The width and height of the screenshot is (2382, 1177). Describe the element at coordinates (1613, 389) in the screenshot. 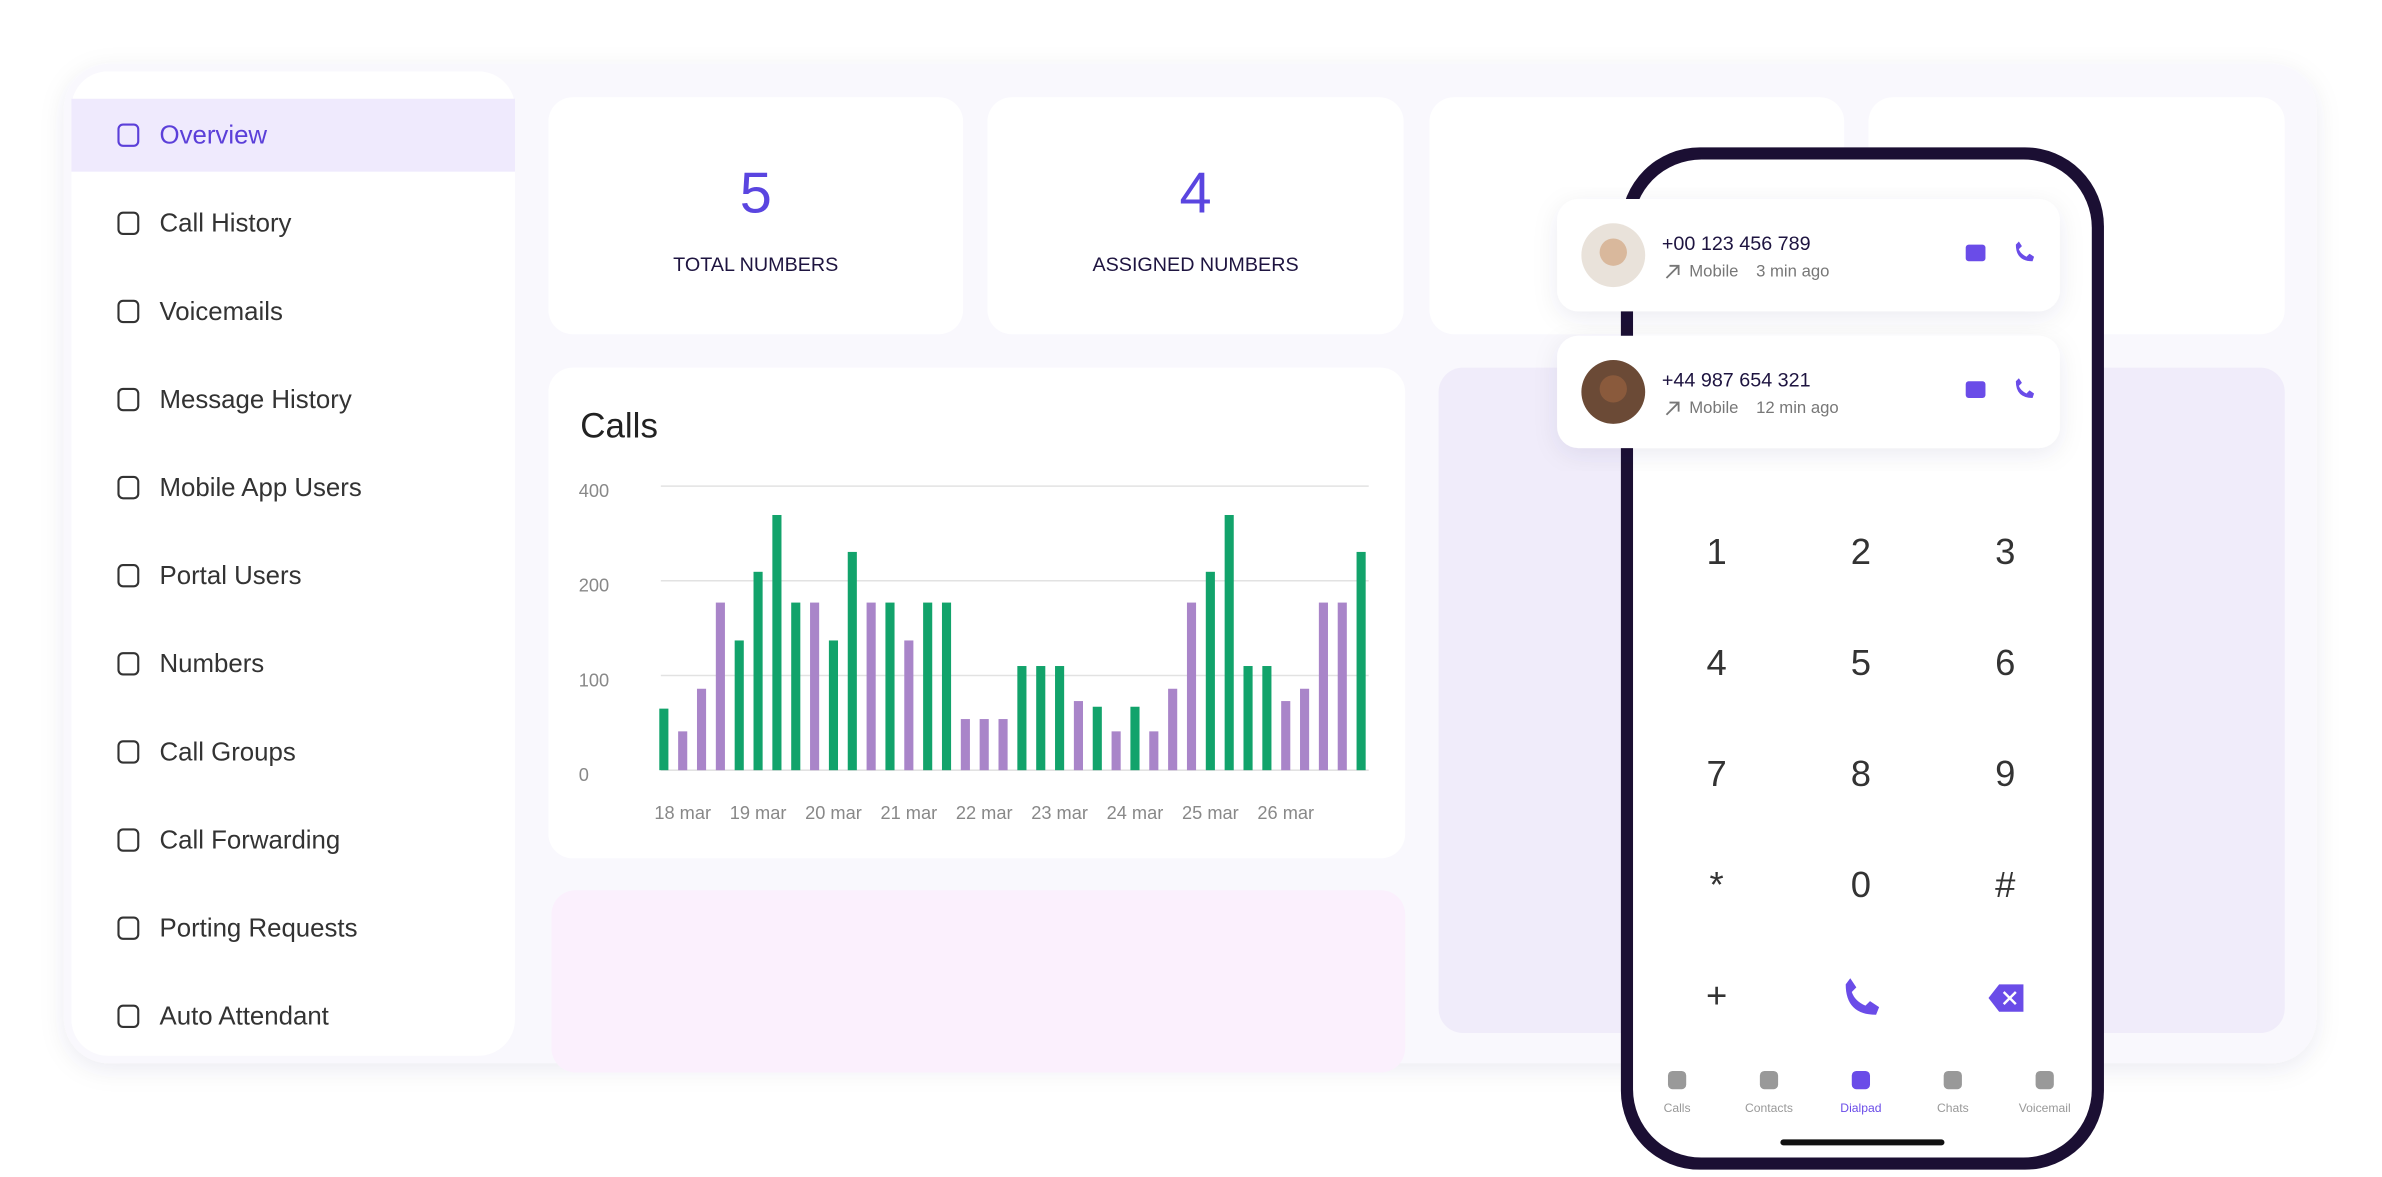

I see `avatar-face` at that location.